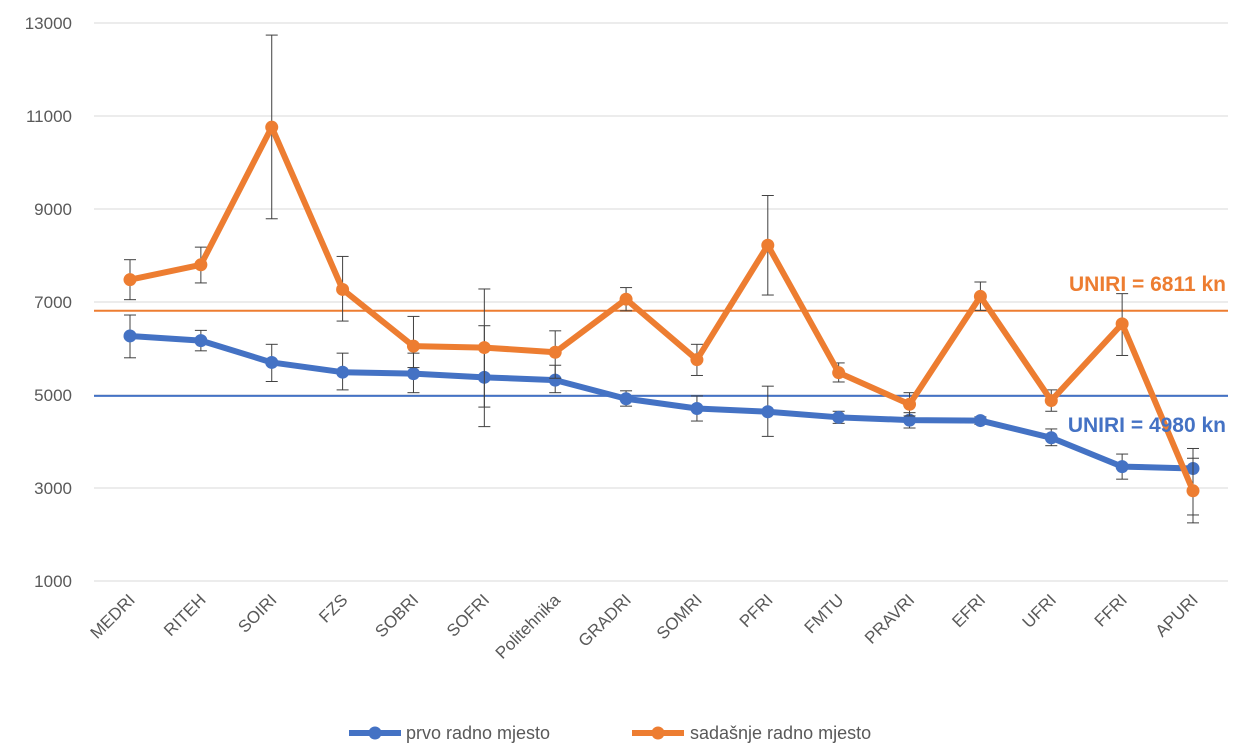 This screenshot has width=1239, height=744. I want to click on x-category-label: Politehnika, so click(528, 626).